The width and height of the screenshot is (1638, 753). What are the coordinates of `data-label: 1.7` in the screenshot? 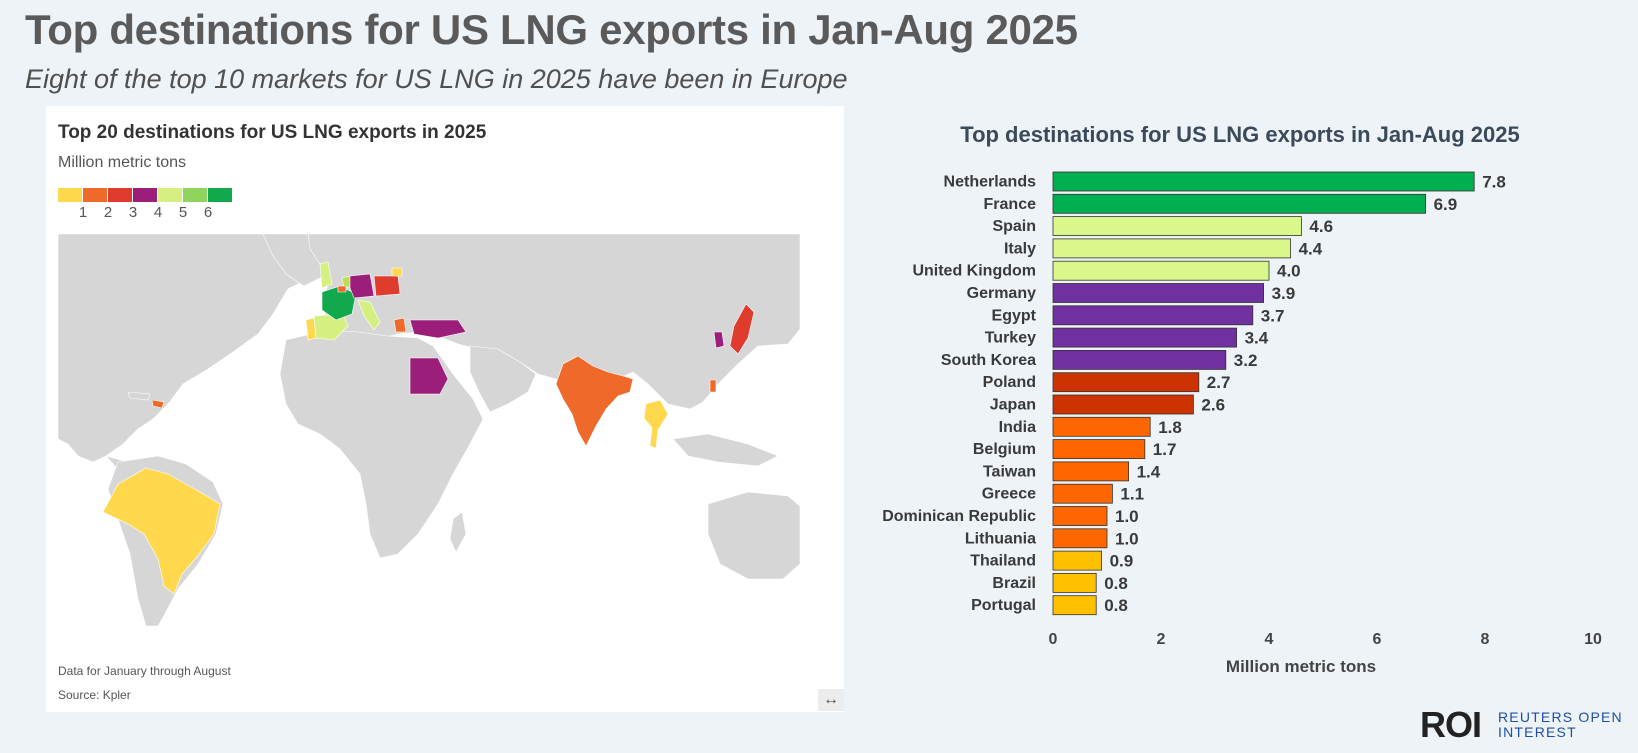 It's located at (1165, 449).